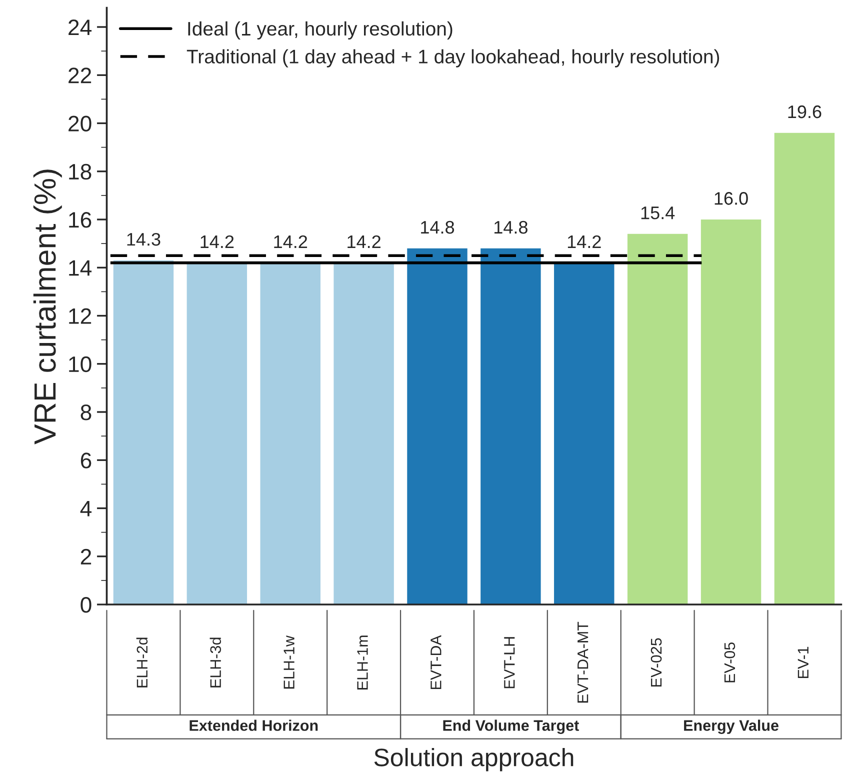 The height and width of the screenshot is (775, 854). I want to click on data-label: 19.6, so click(805, 111).